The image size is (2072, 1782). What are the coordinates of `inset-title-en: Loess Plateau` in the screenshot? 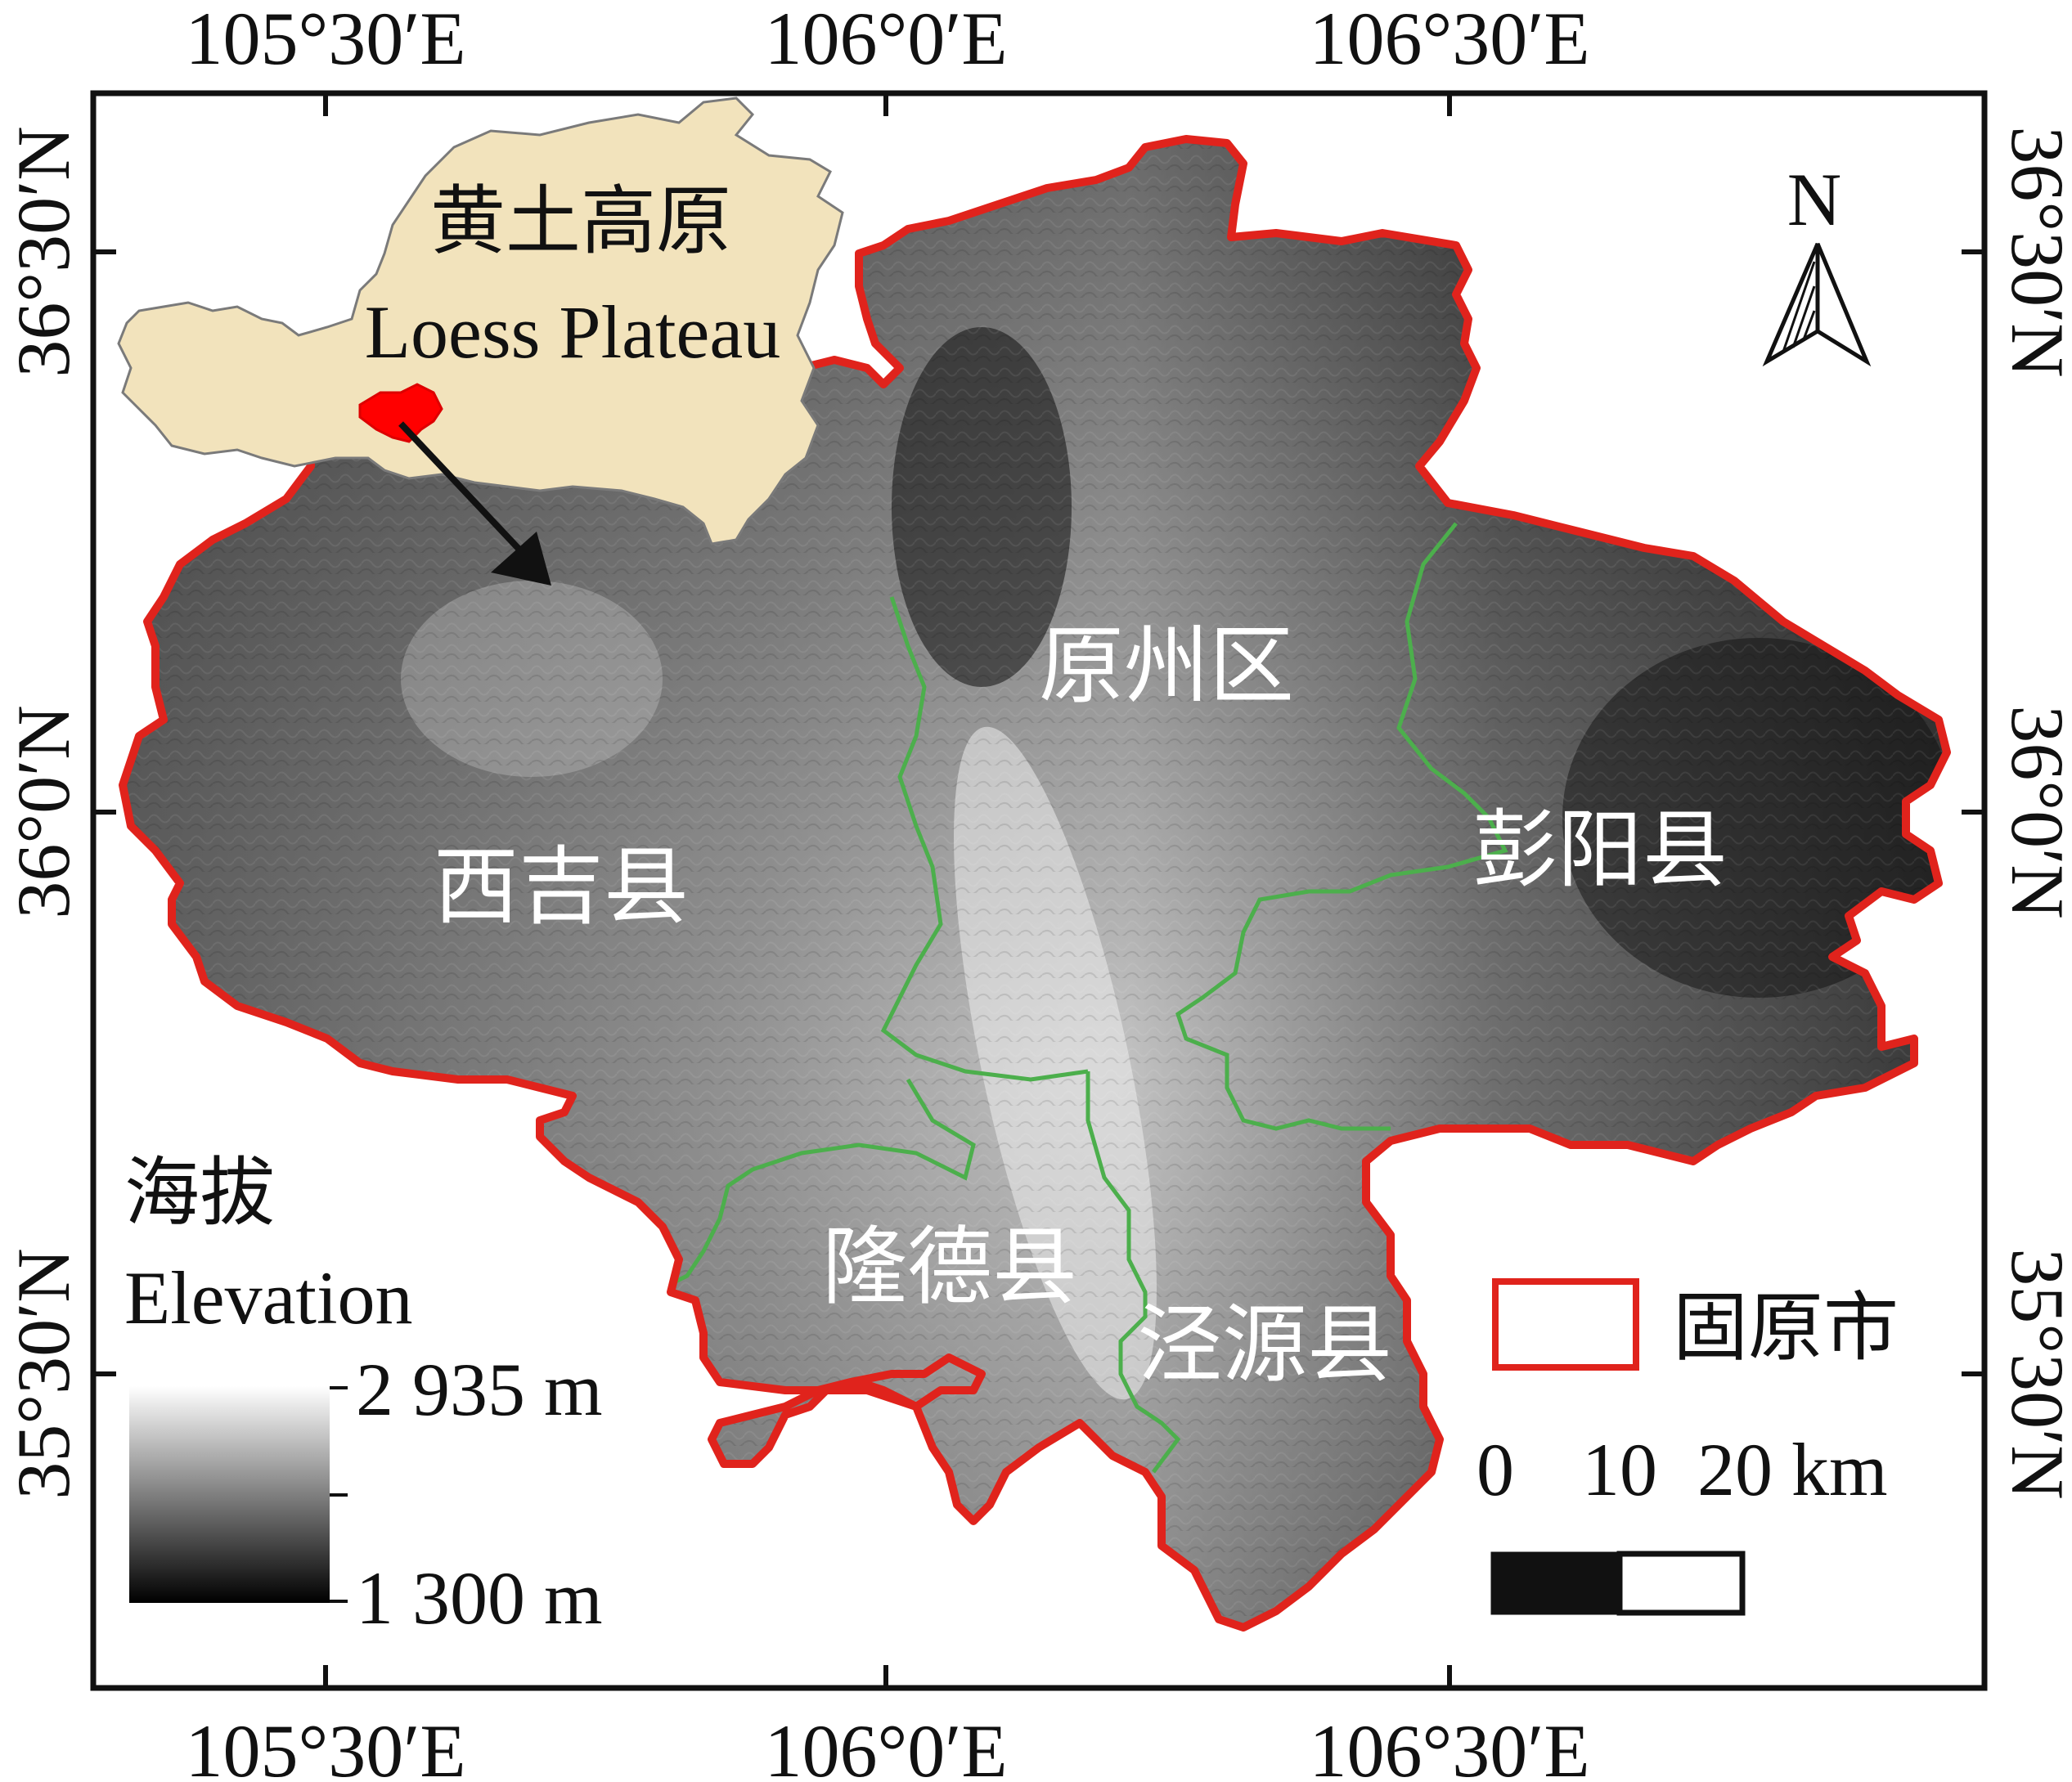 It's located at (572, 332).